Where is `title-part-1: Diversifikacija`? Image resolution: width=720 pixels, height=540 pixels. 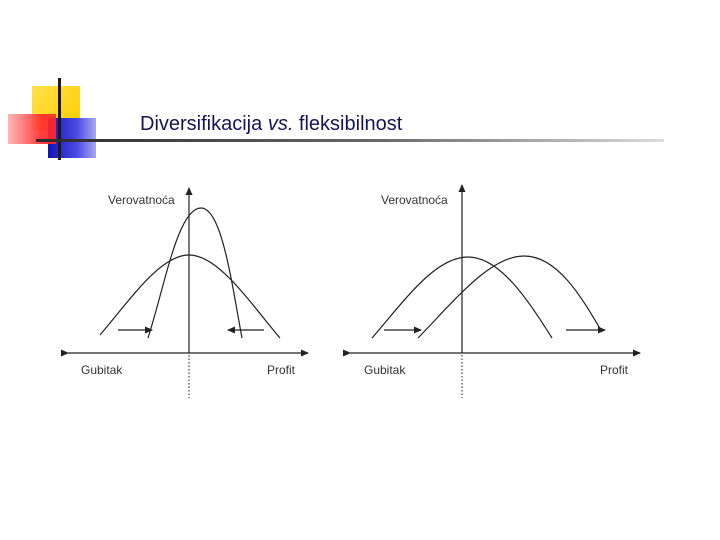
title-part-1: Diversifikacija is located at coordinates (204, 124).